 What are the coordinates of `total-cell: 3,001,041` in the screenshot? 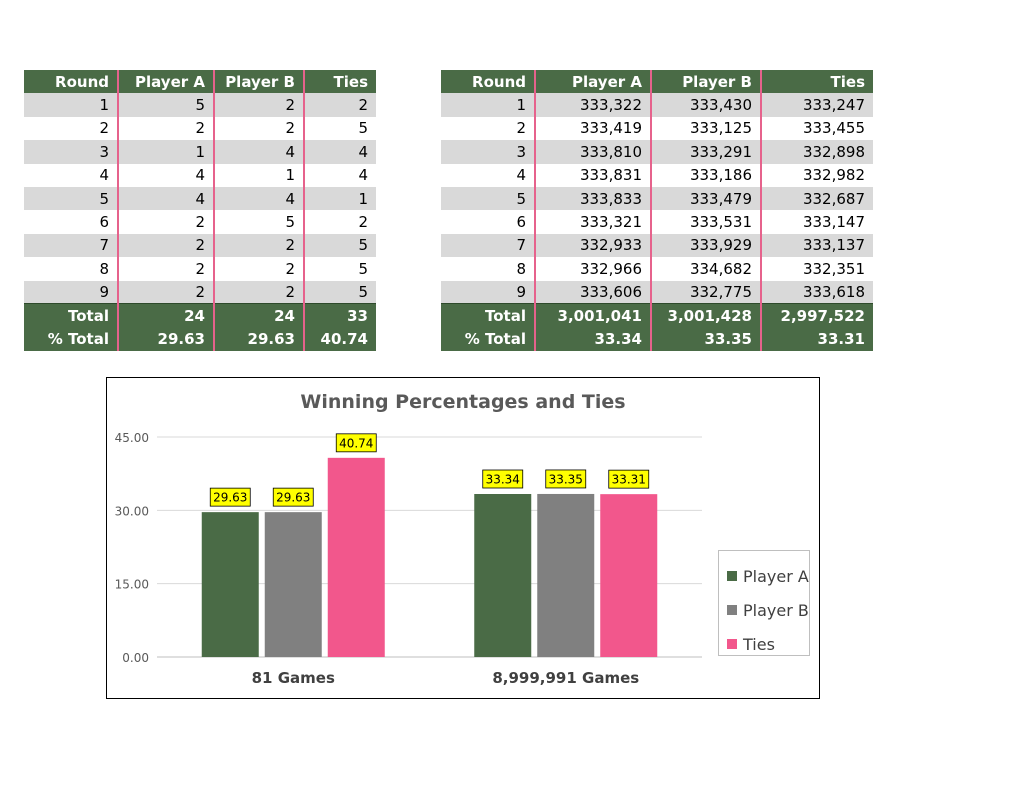 It's located at (592, 315).